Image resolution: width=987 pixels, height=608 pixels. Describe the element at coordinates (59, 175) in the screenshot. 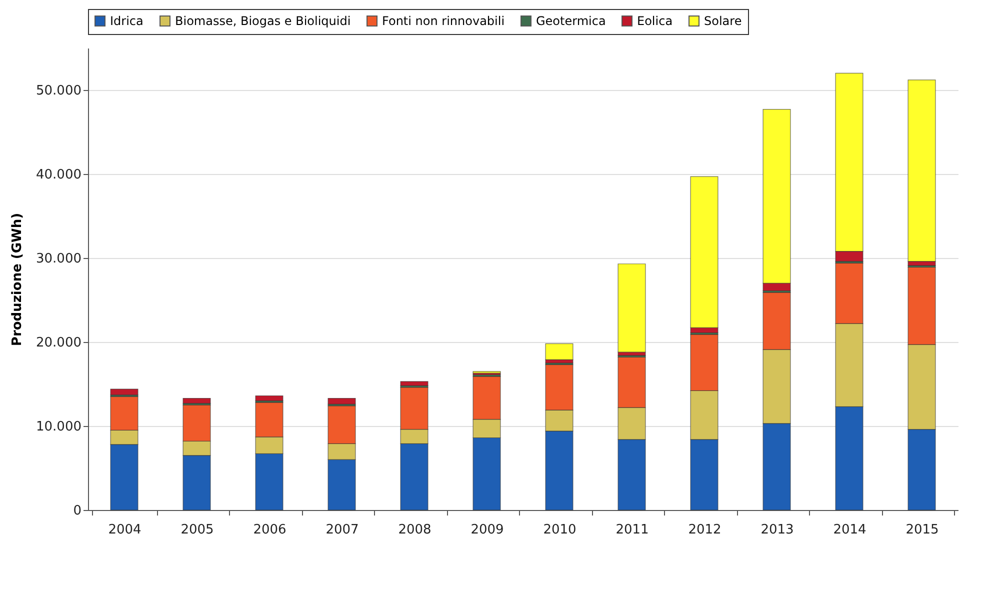

I see `y-tick-label: 40.000` at that location.